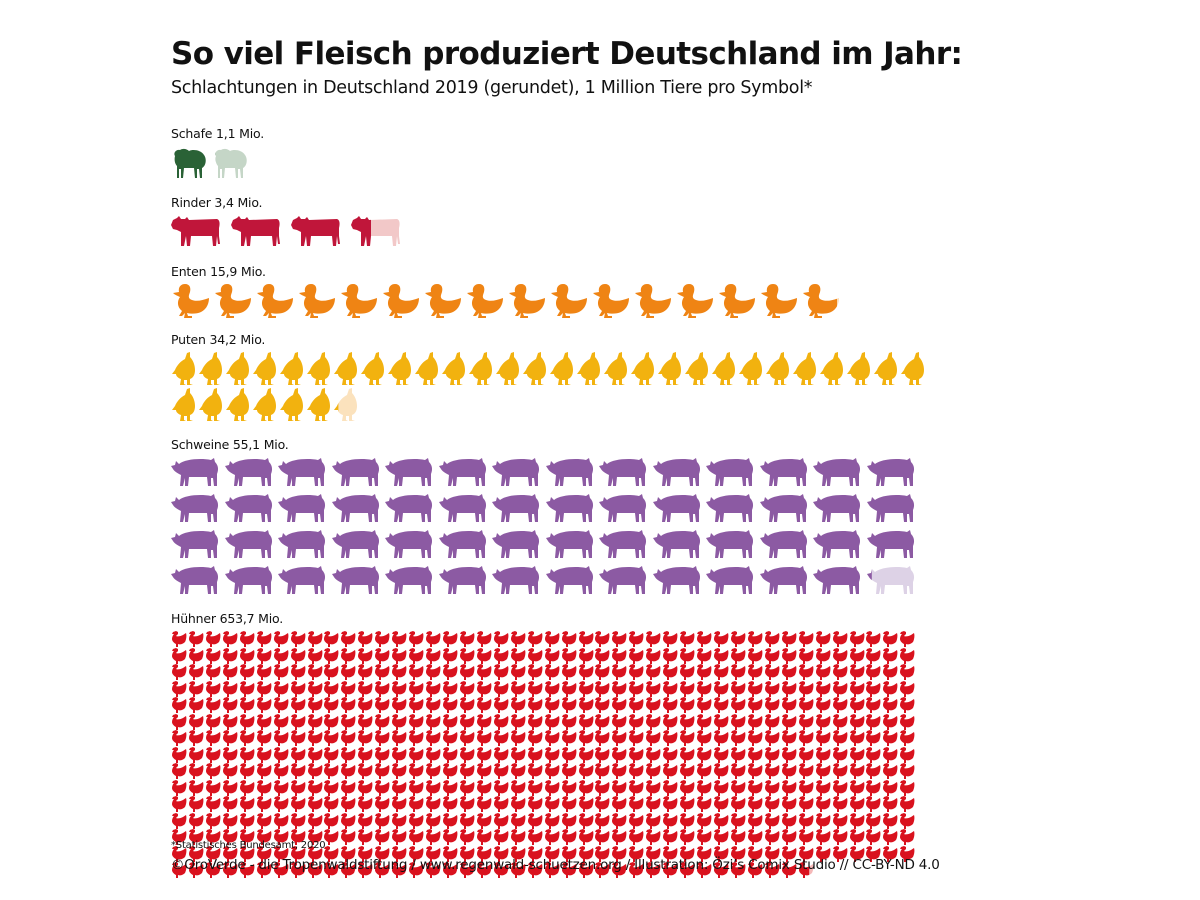 The image size is (1200, 900). What do you see at coordinates (218, 339) in the screenshot?
I see `label-puten: Puten 34,2 Mio.` at bounding box center [218, 339].